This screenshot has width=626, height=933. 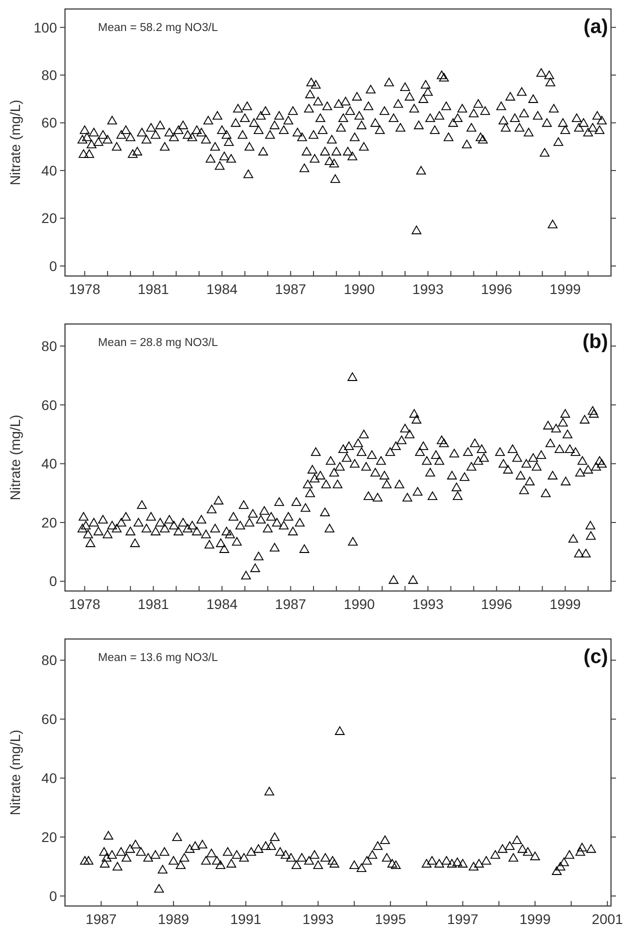 What do you see at coordinates (608, 919) in the screenshot?
I see `x-tick-label: 2001` at bounding box center [608, 919].